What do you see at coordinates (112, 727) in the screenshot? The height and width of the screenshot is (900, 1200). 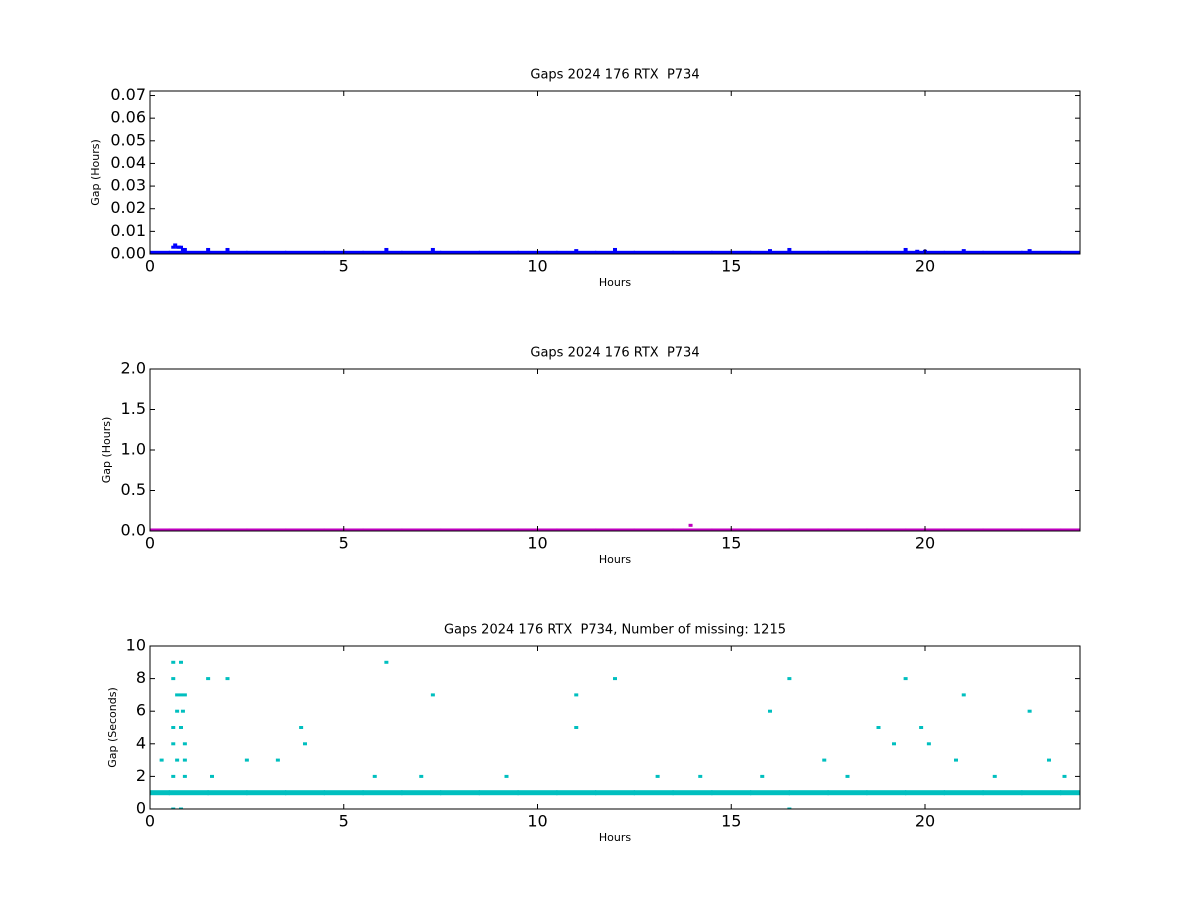 I see `y-axis-label: Gap (Seconds)` at bounding box center [112, 727].